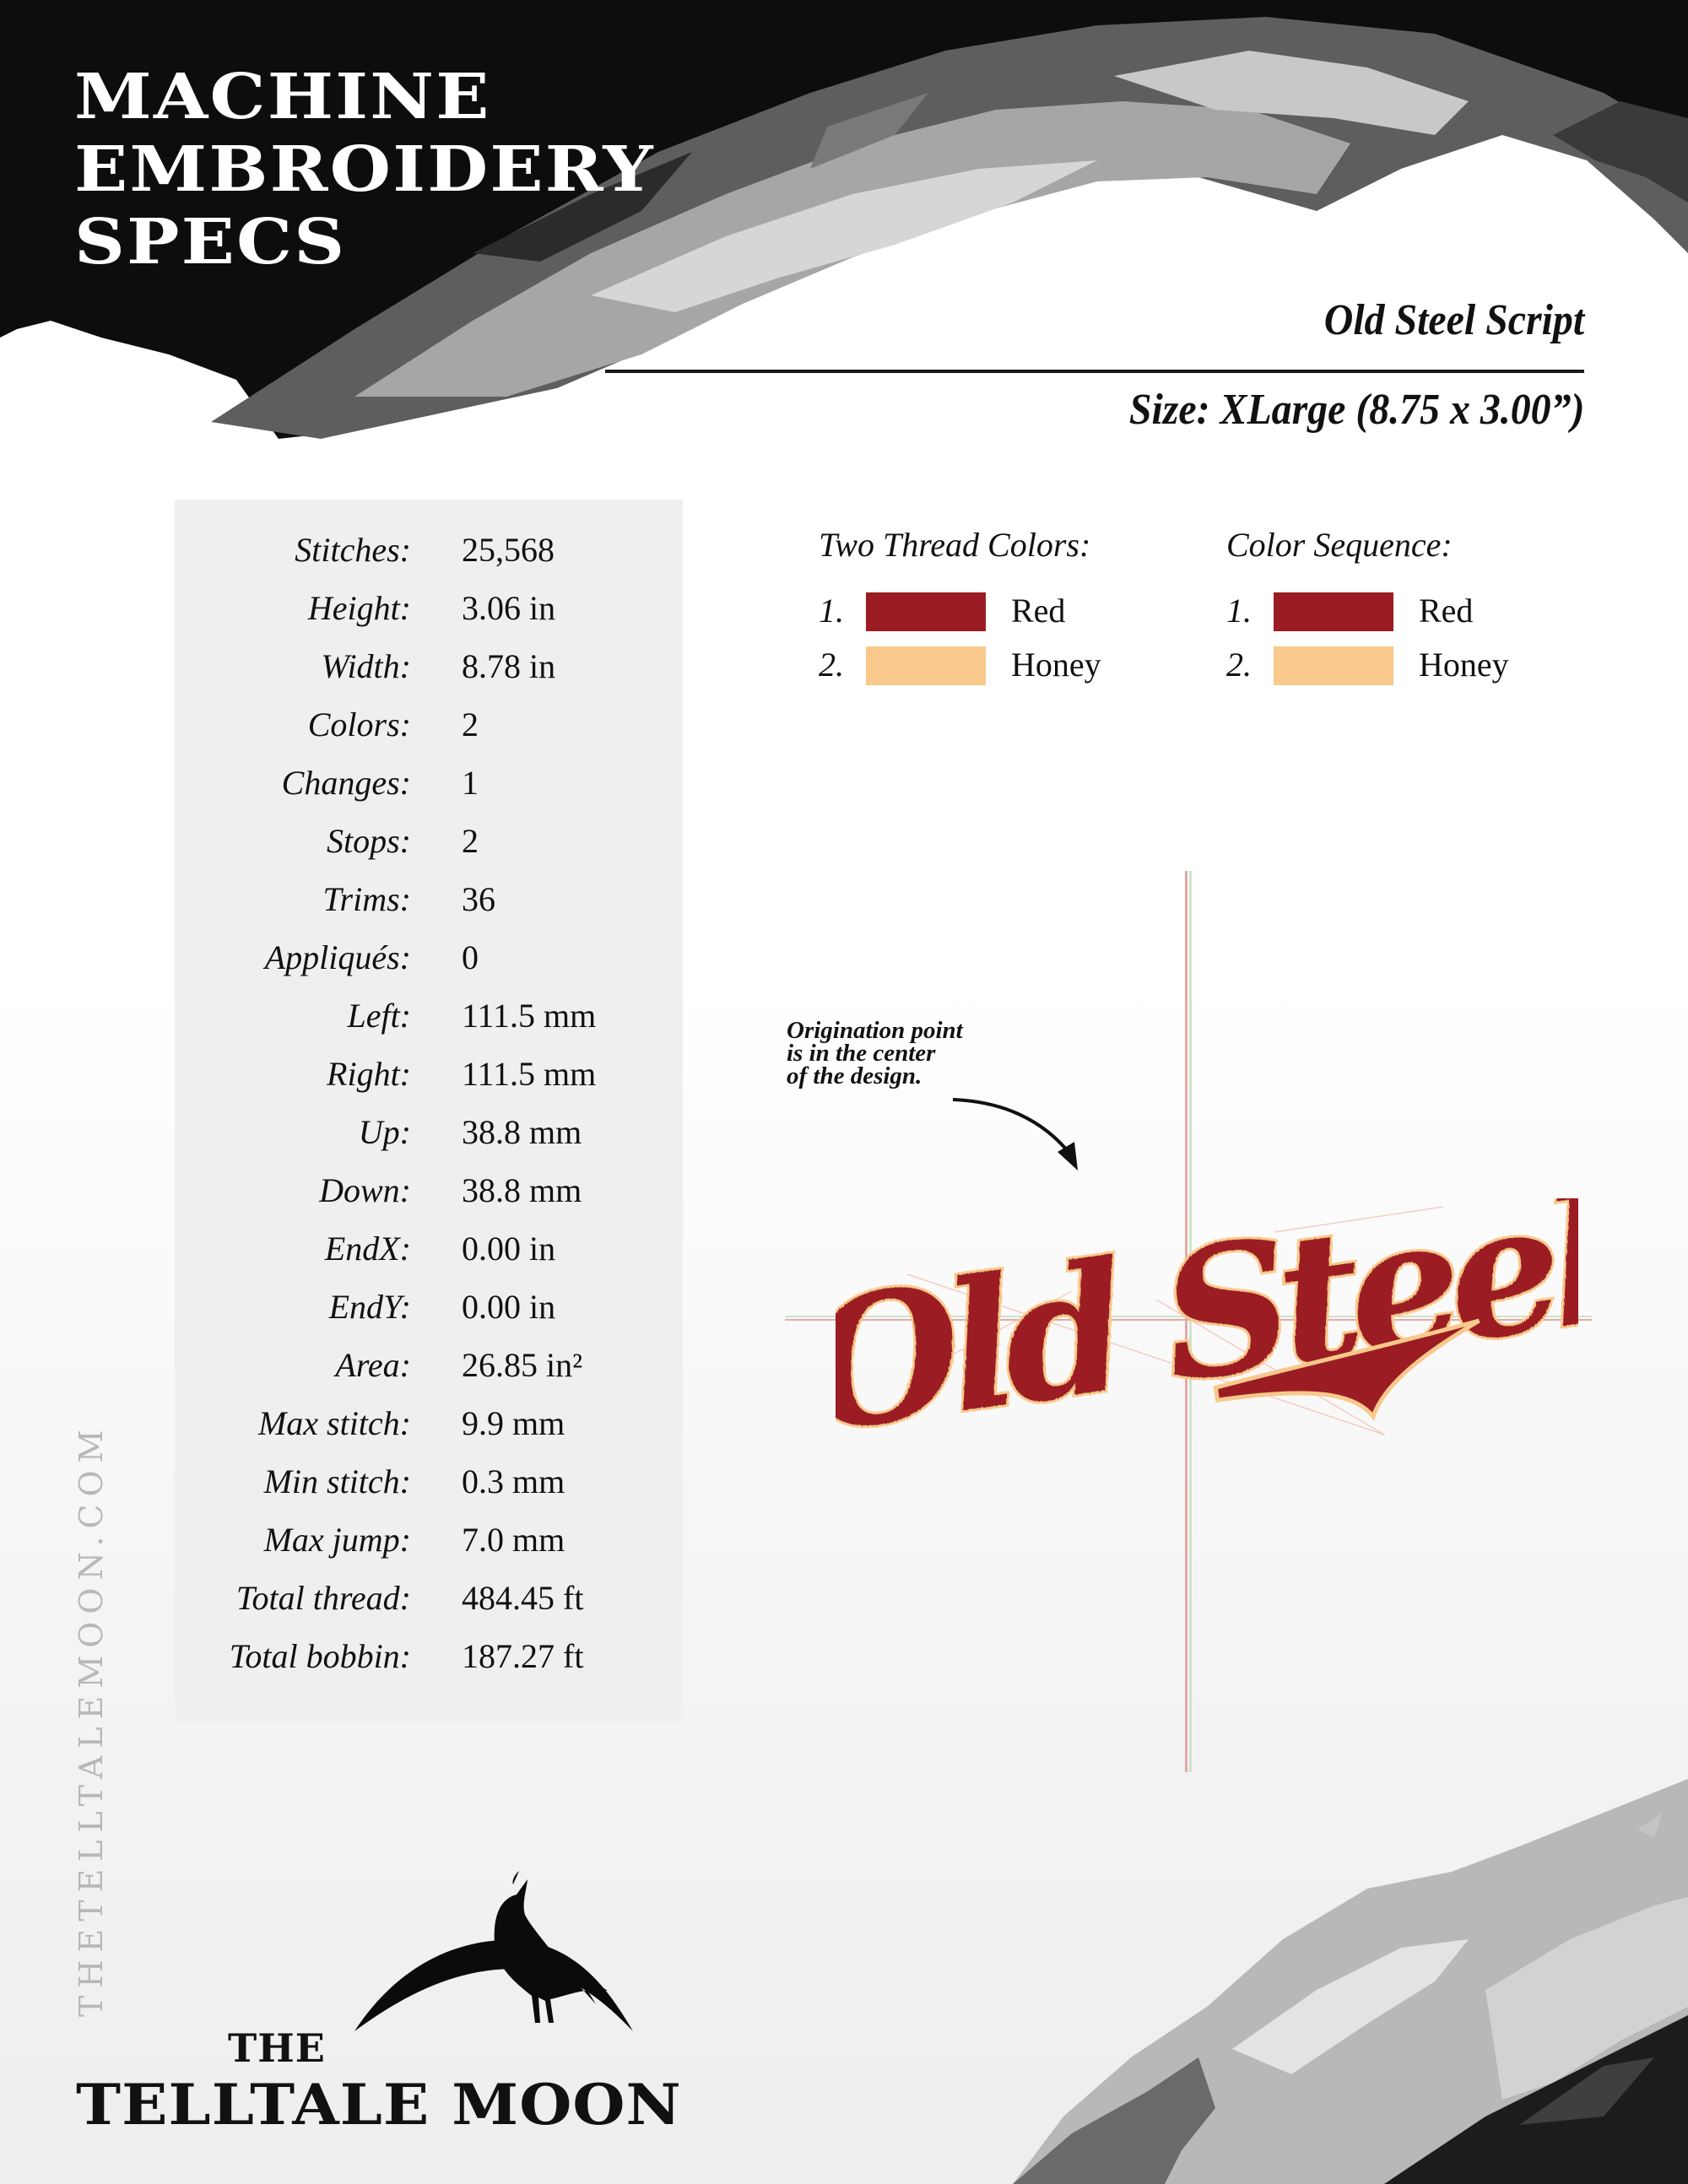  What do you see at coordinates (513, 1540) in the screenshot?
I see `stat-value: 7.0 mm` at bounding box center [513, 1540].